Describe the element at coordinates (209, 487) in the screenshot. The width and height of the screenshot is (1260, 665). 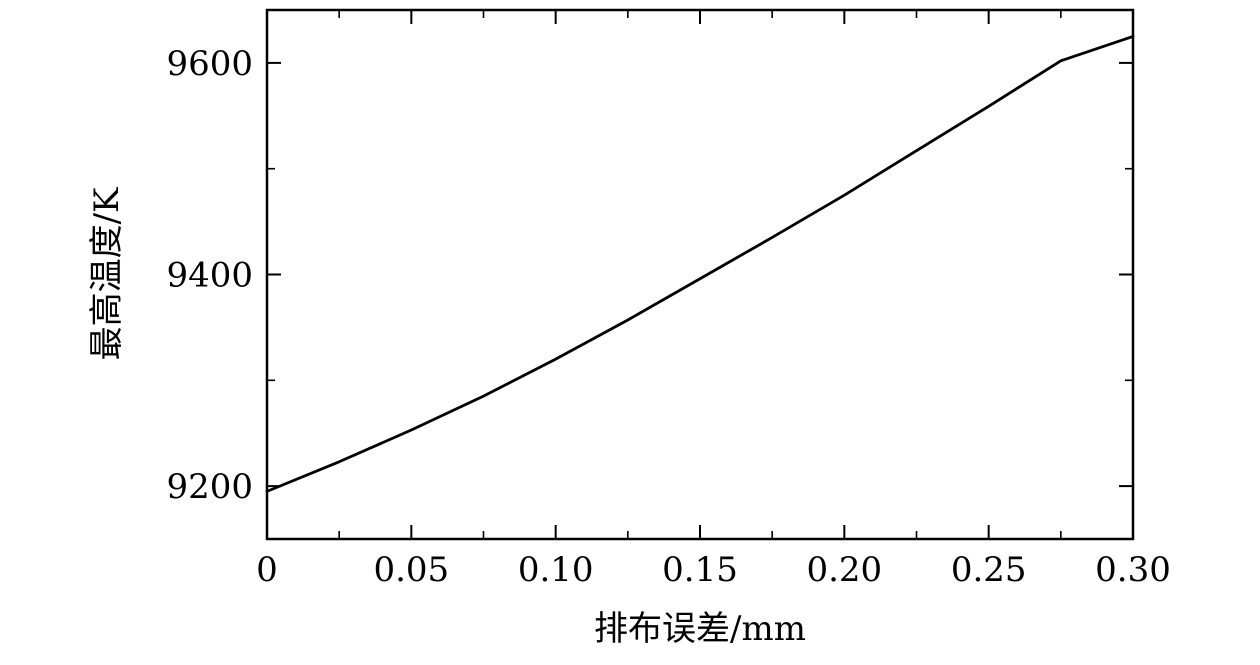
I see `y-tick-label: 9200` at that location.